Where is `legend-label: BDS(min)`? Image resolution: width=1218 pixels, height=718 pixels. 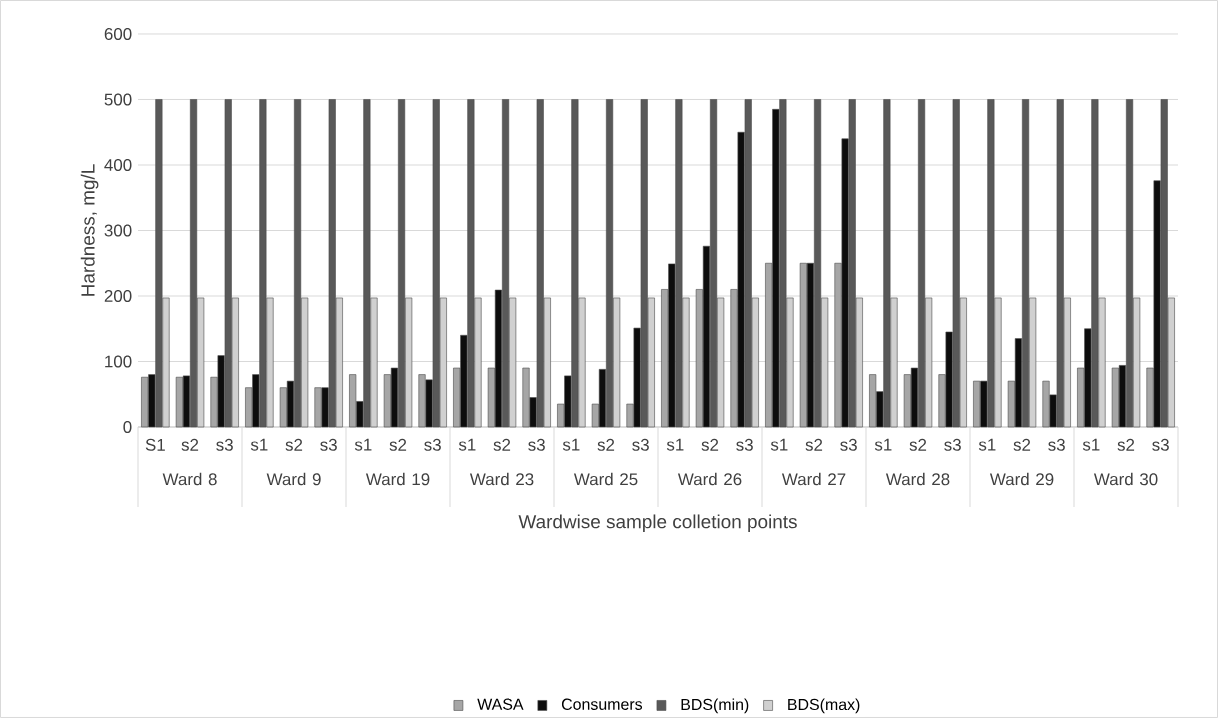
legend-label: BDS(min) is located at coordinates (715, 706).